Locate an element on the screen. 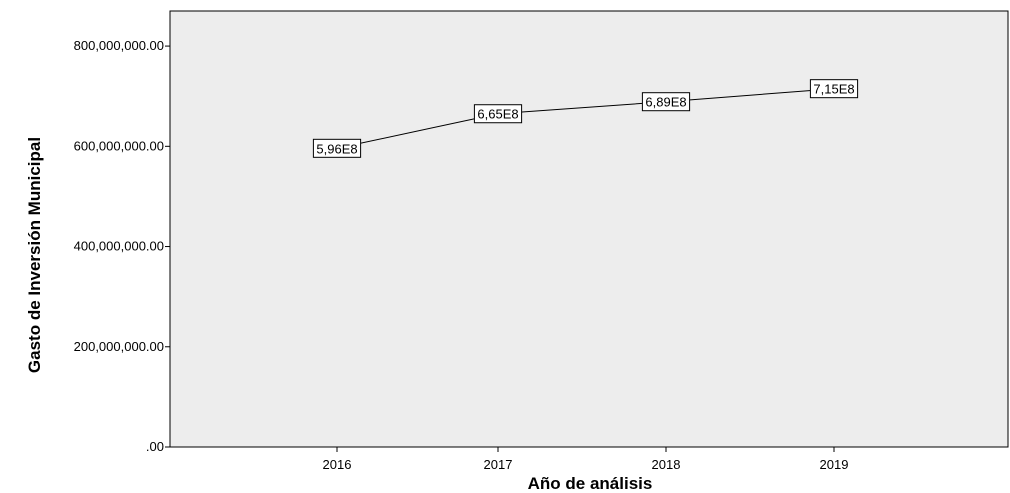  x-tick-label: 2016 is located at coordinates (337, 464).